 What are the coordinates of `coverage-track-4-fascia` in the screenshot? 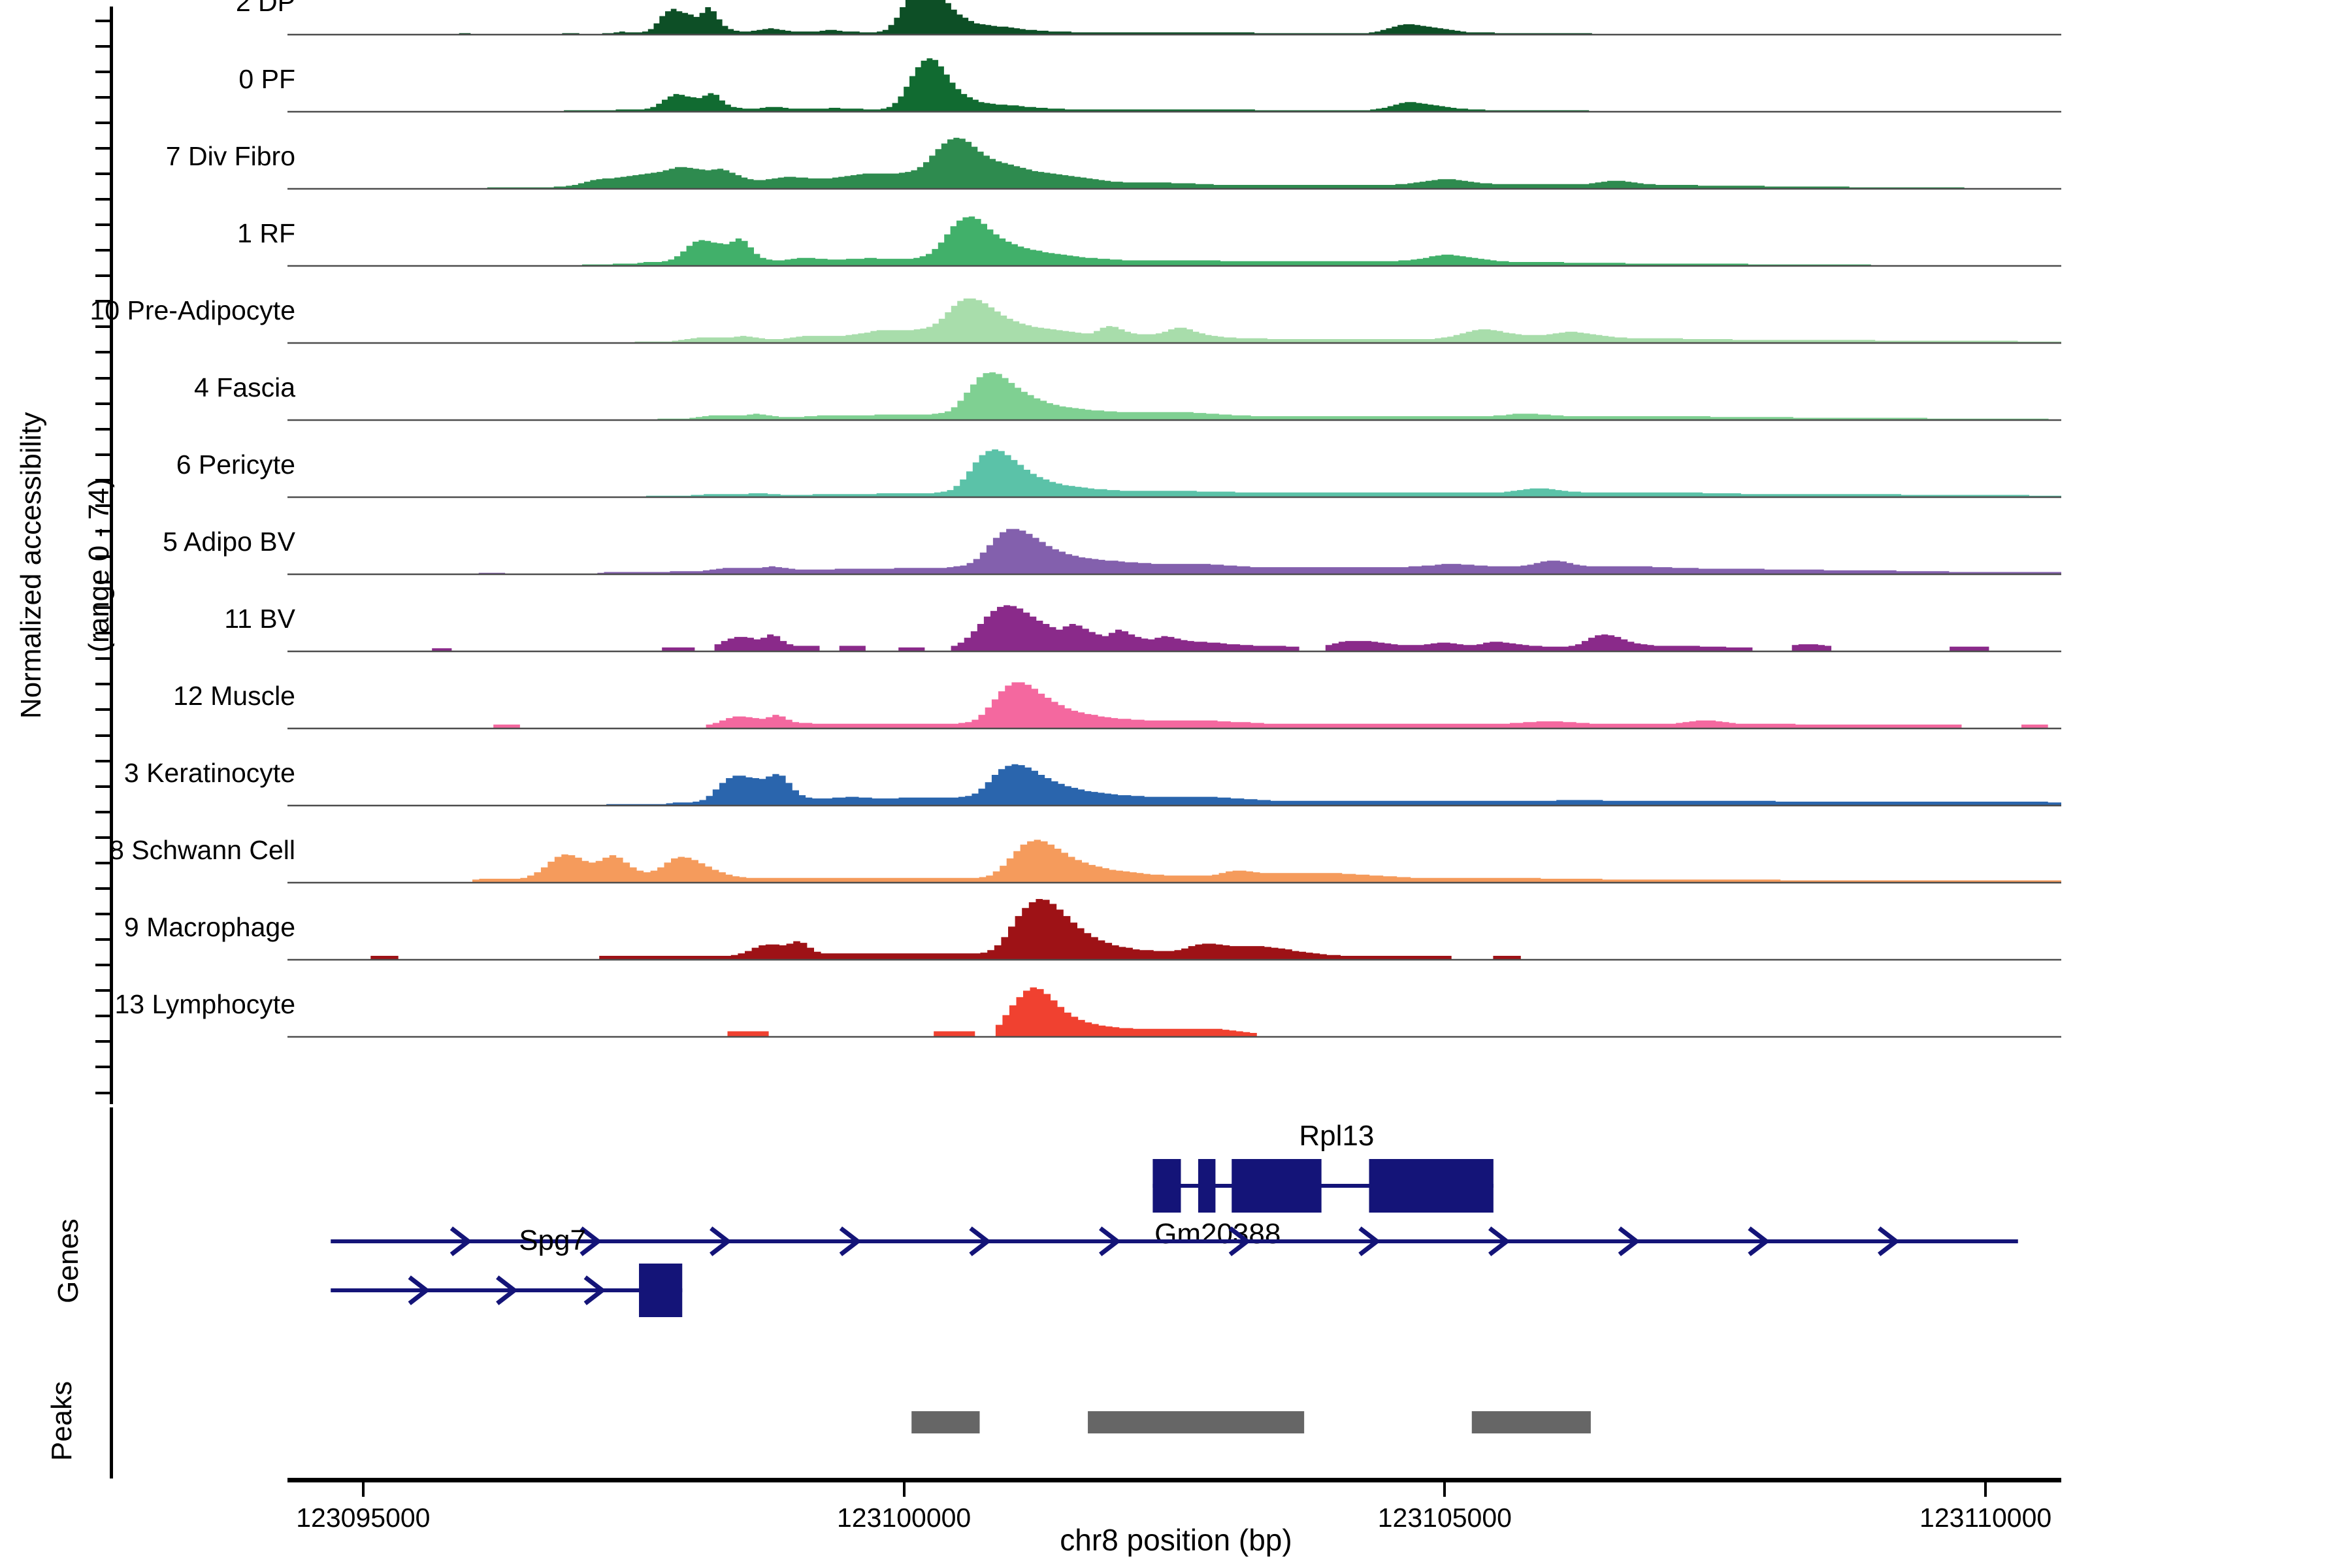 It's located at (1174, 396).